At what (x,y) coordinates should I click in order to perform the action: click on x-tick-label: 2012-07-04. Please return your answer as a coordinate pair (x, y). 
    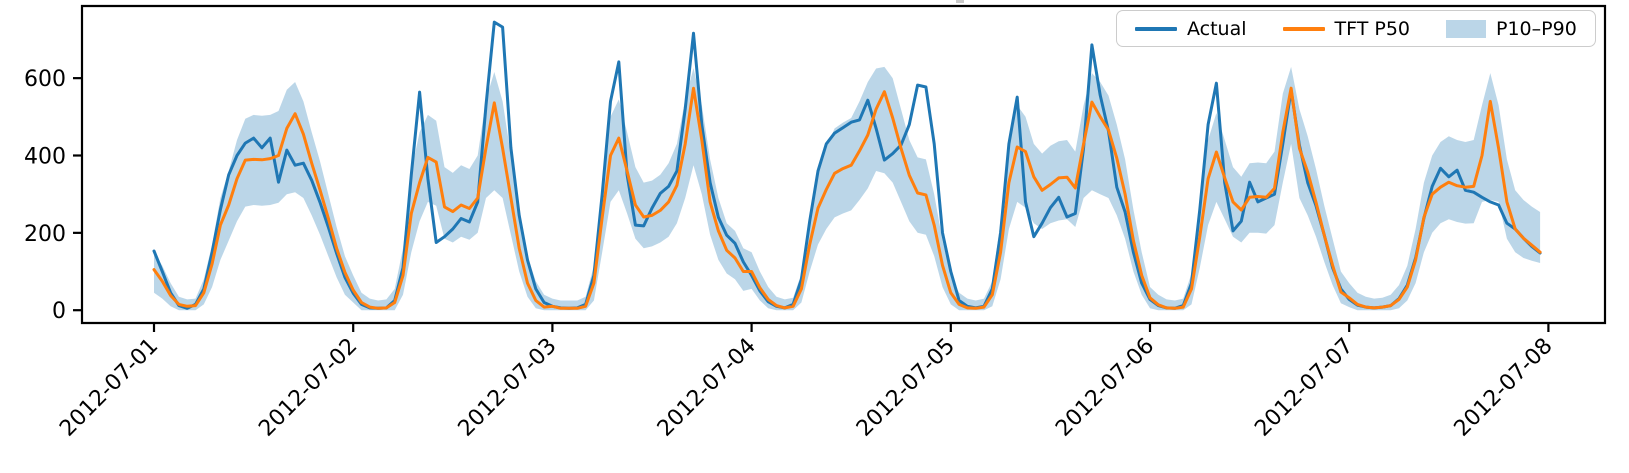
    Looking at the image, I should click on (707, 388).